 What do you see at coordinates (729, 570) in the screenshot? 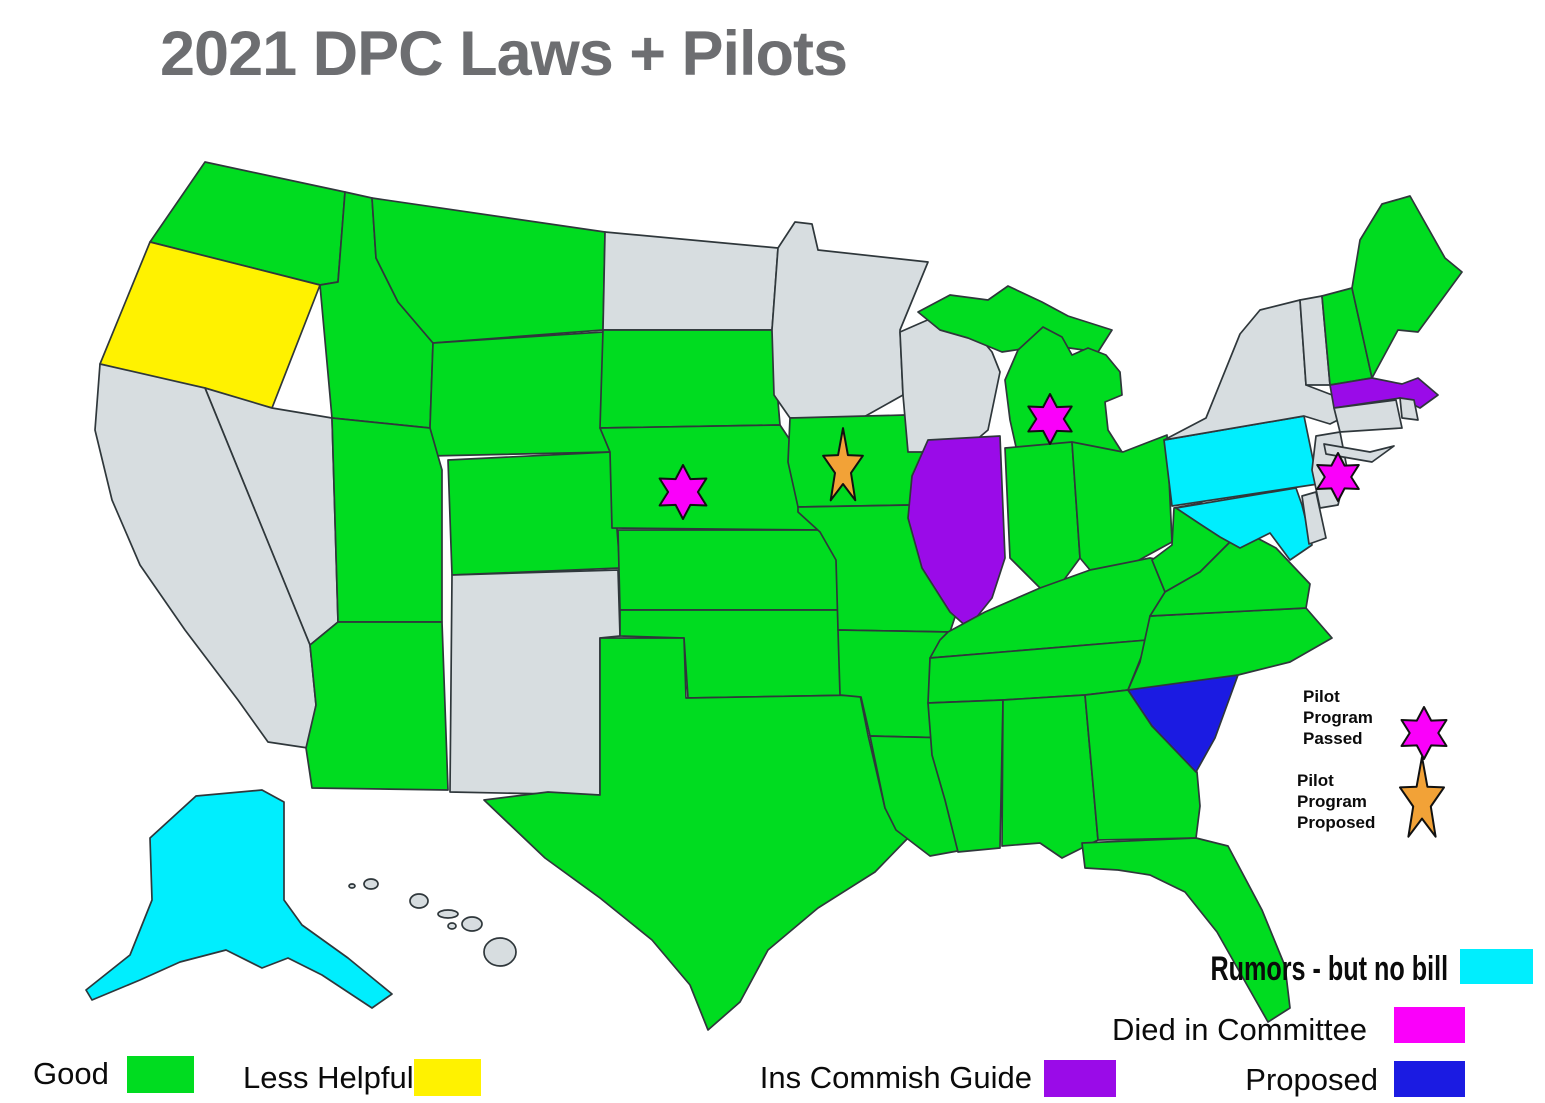
I see `state-ks` at bounding box center [729, 570].